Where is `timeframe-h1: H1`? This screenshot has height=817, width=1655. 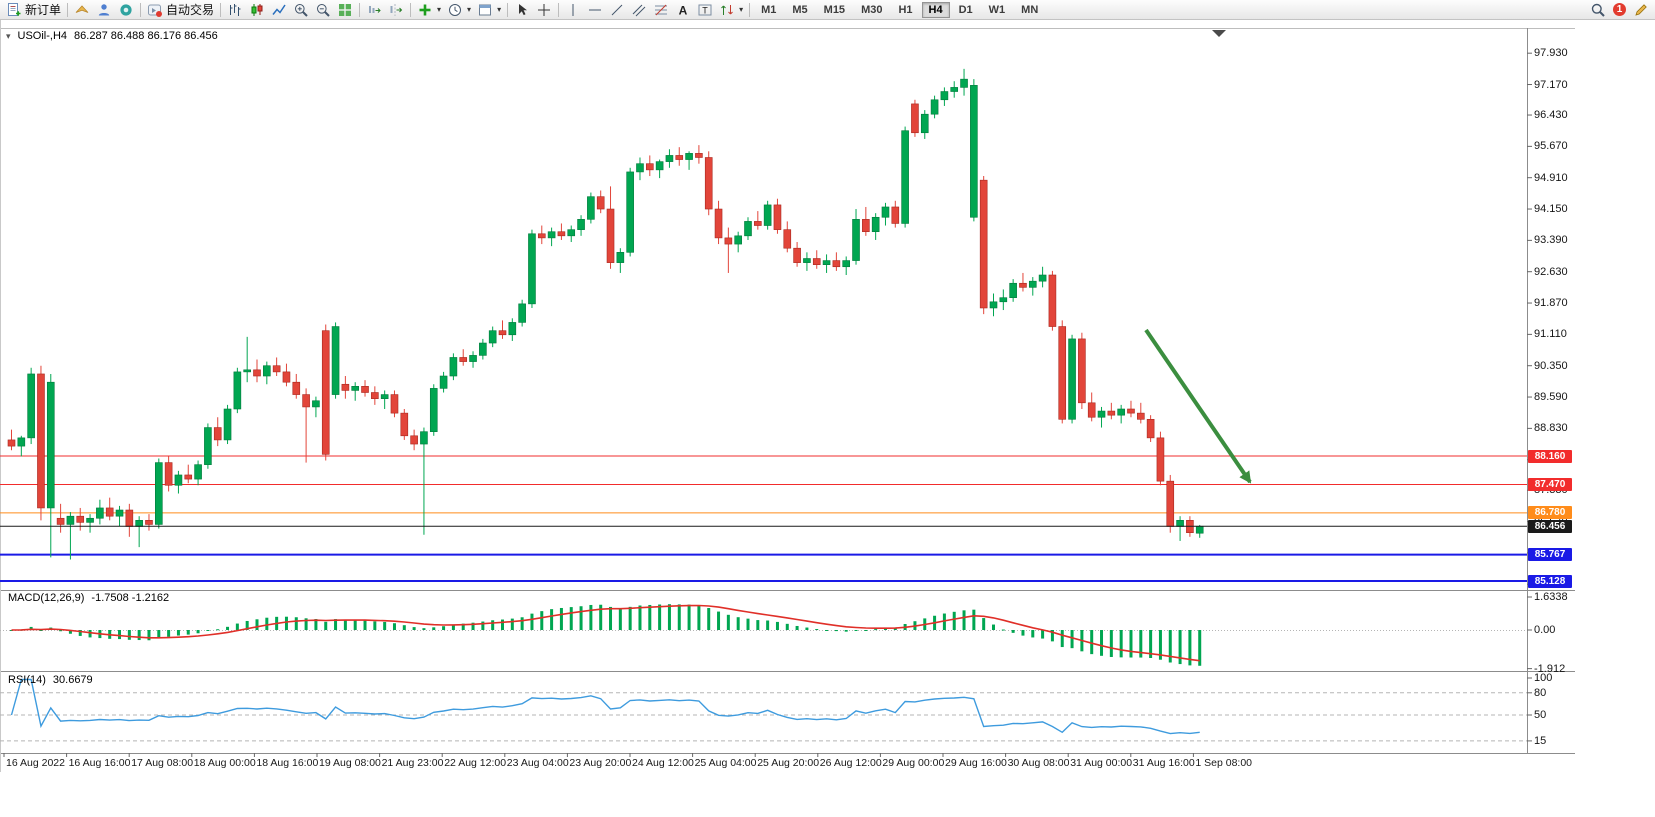 timeframe-h1: H1 is located at coordinates (905, 9).